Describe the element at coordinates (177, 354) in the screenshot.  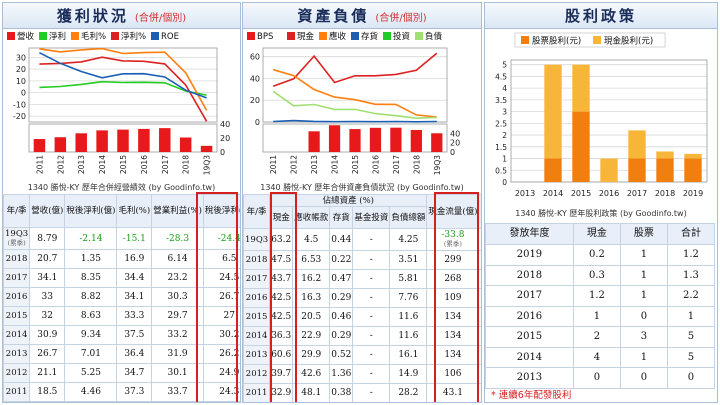
I see `table-cell: 31.9` at that location.